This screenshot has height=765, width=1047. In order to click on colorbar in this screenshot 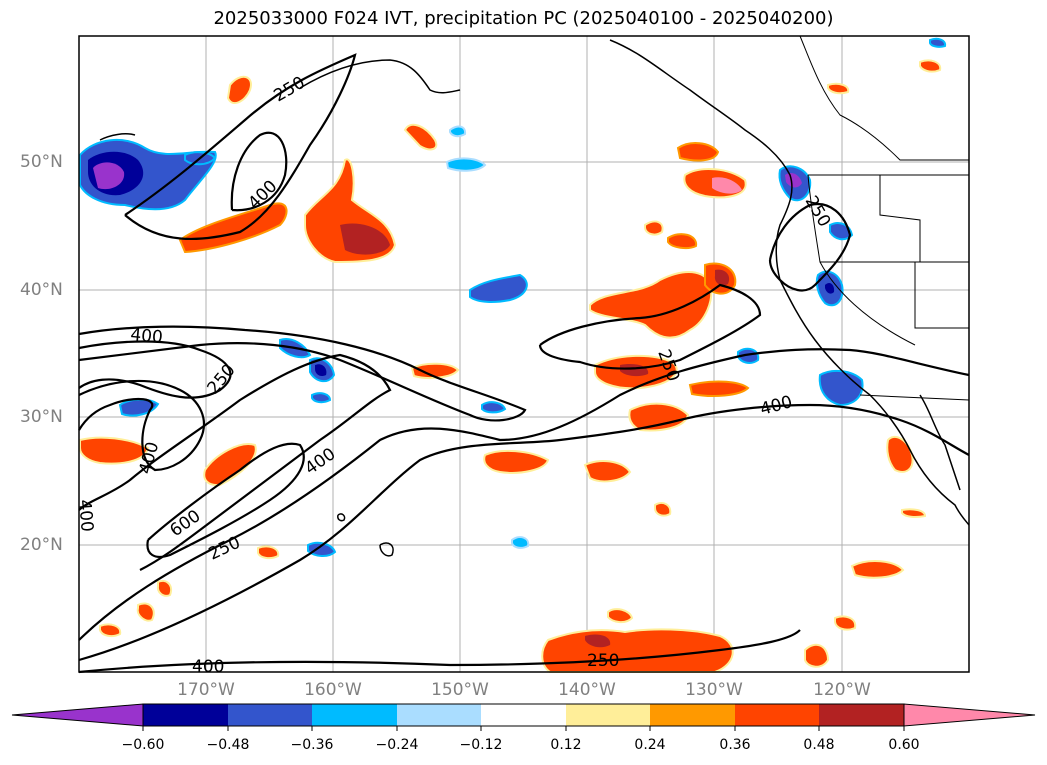, I will do `click(523, 717)`.